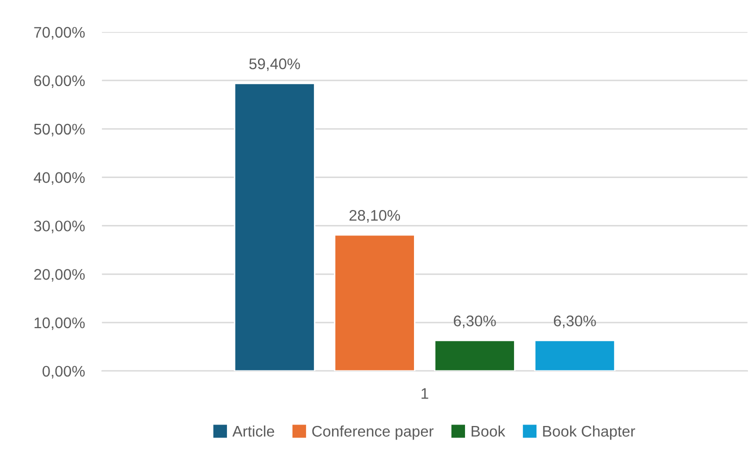  I want to click on y-tick-label: 20,00%, so click(59, 275).